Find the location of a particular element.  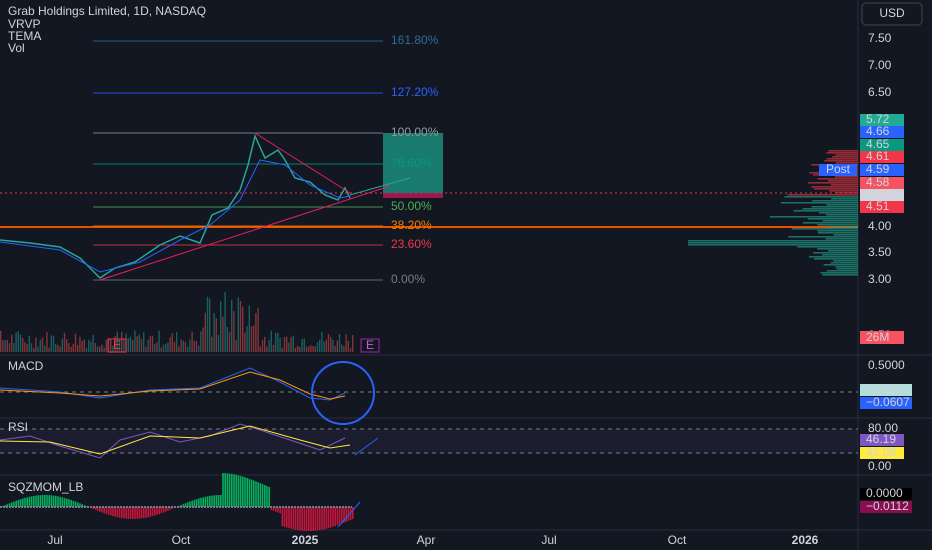

value-badge is located at coordinates (886, 494).